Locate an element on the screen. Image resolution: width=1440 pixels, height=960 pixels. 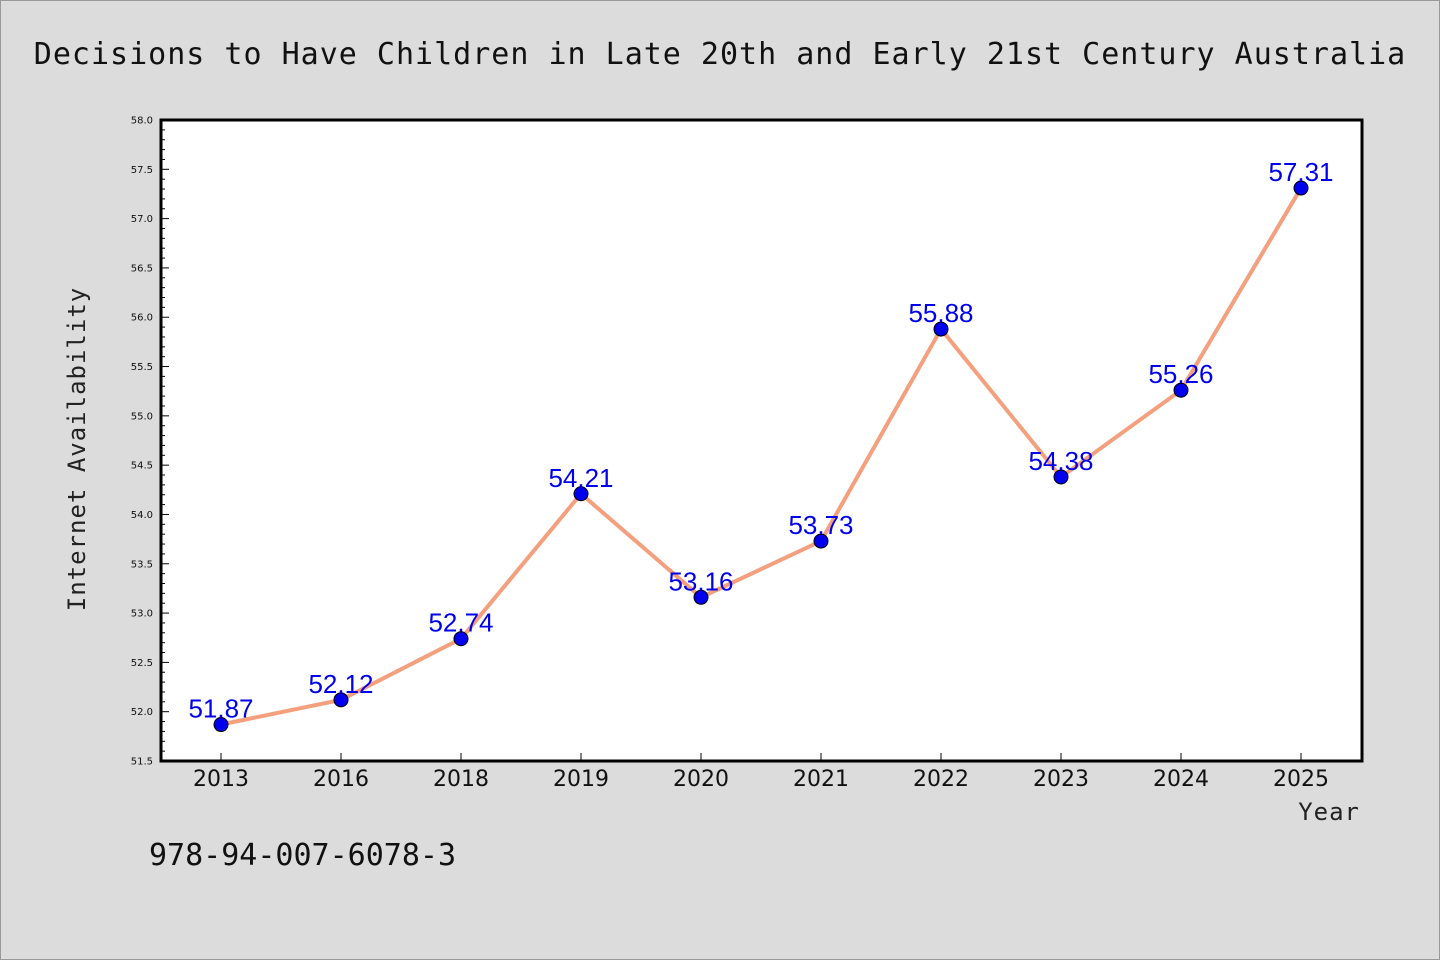
x-tick-label: 2024 is located at coordinates (1181, 779).